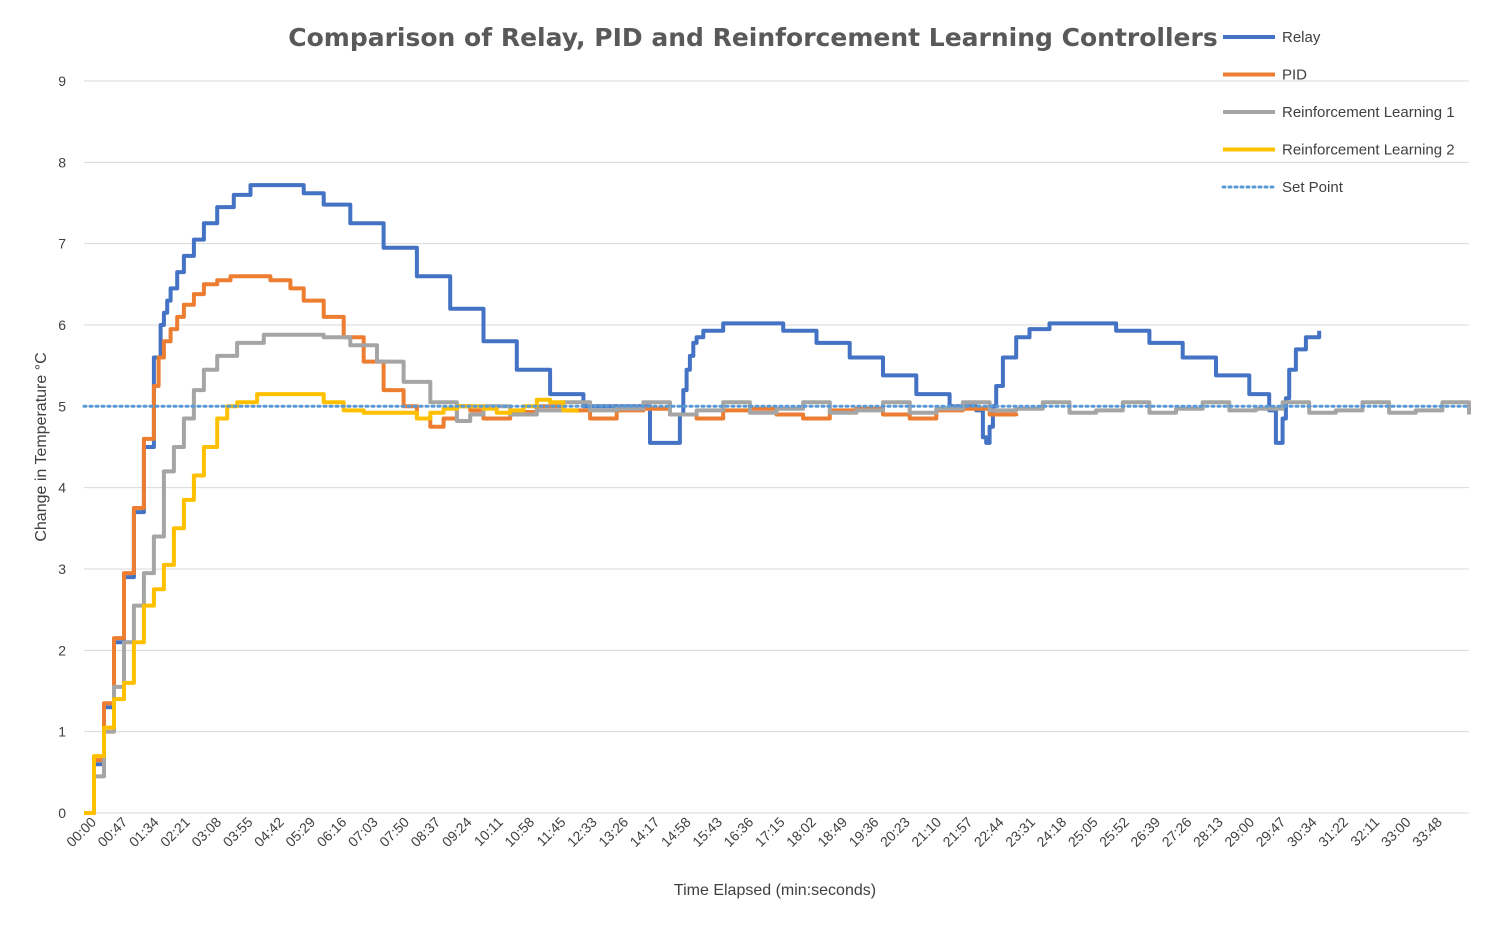  What do you see at coordinates (864, 832) in the screenshot?
I see `x-tick-label: 19:36` at bounding box center [864, 832].